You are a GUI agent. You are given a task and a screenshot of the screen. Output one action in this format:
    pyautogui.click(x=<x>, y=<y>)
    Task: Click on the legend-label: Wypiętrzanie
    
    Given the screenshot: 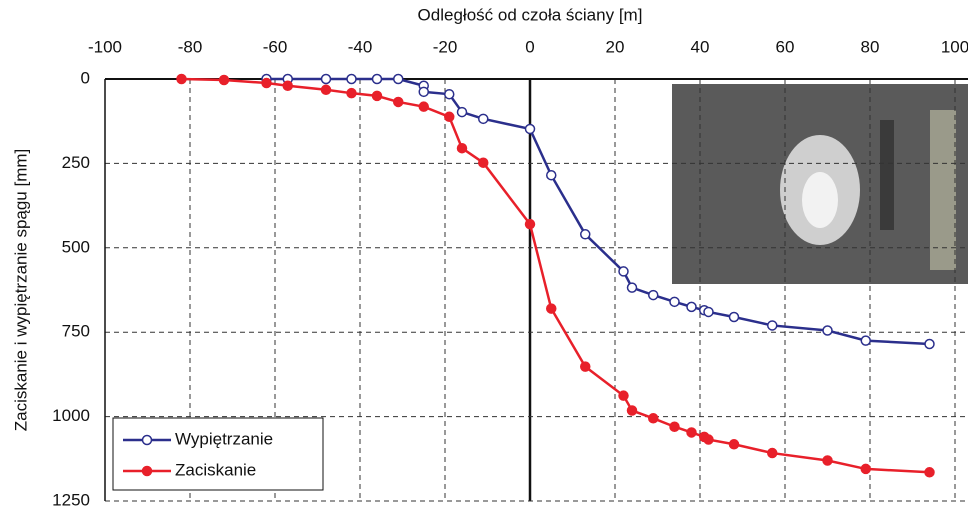 What is the action you would take?
    pyautogui.click(x=224, y=438)
    